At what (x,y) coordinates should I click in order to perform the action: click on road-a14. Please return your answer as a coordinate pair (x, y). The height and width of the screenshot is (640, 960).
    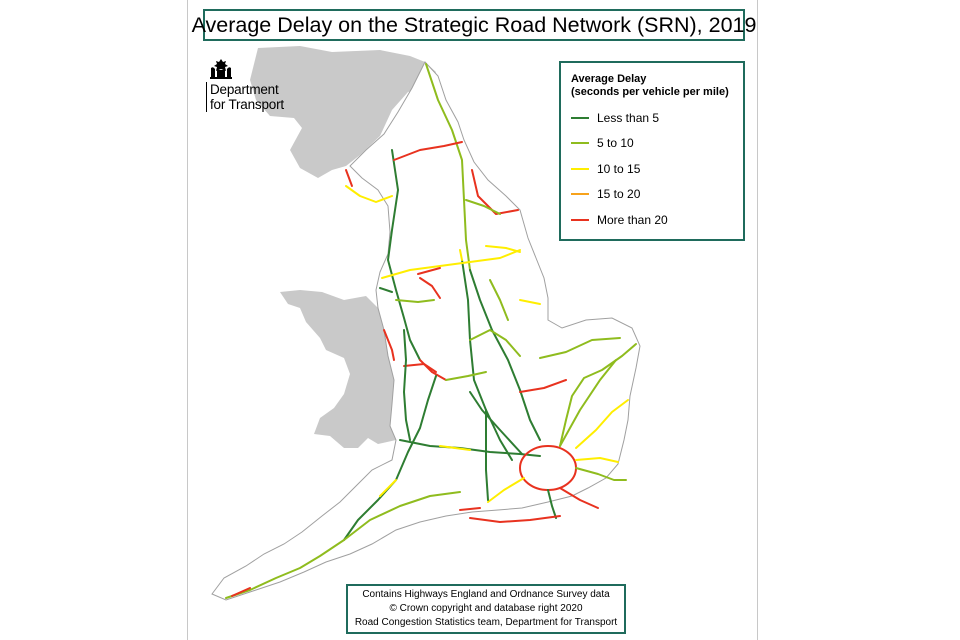
    Looking at the image, I should click on (543, 386).